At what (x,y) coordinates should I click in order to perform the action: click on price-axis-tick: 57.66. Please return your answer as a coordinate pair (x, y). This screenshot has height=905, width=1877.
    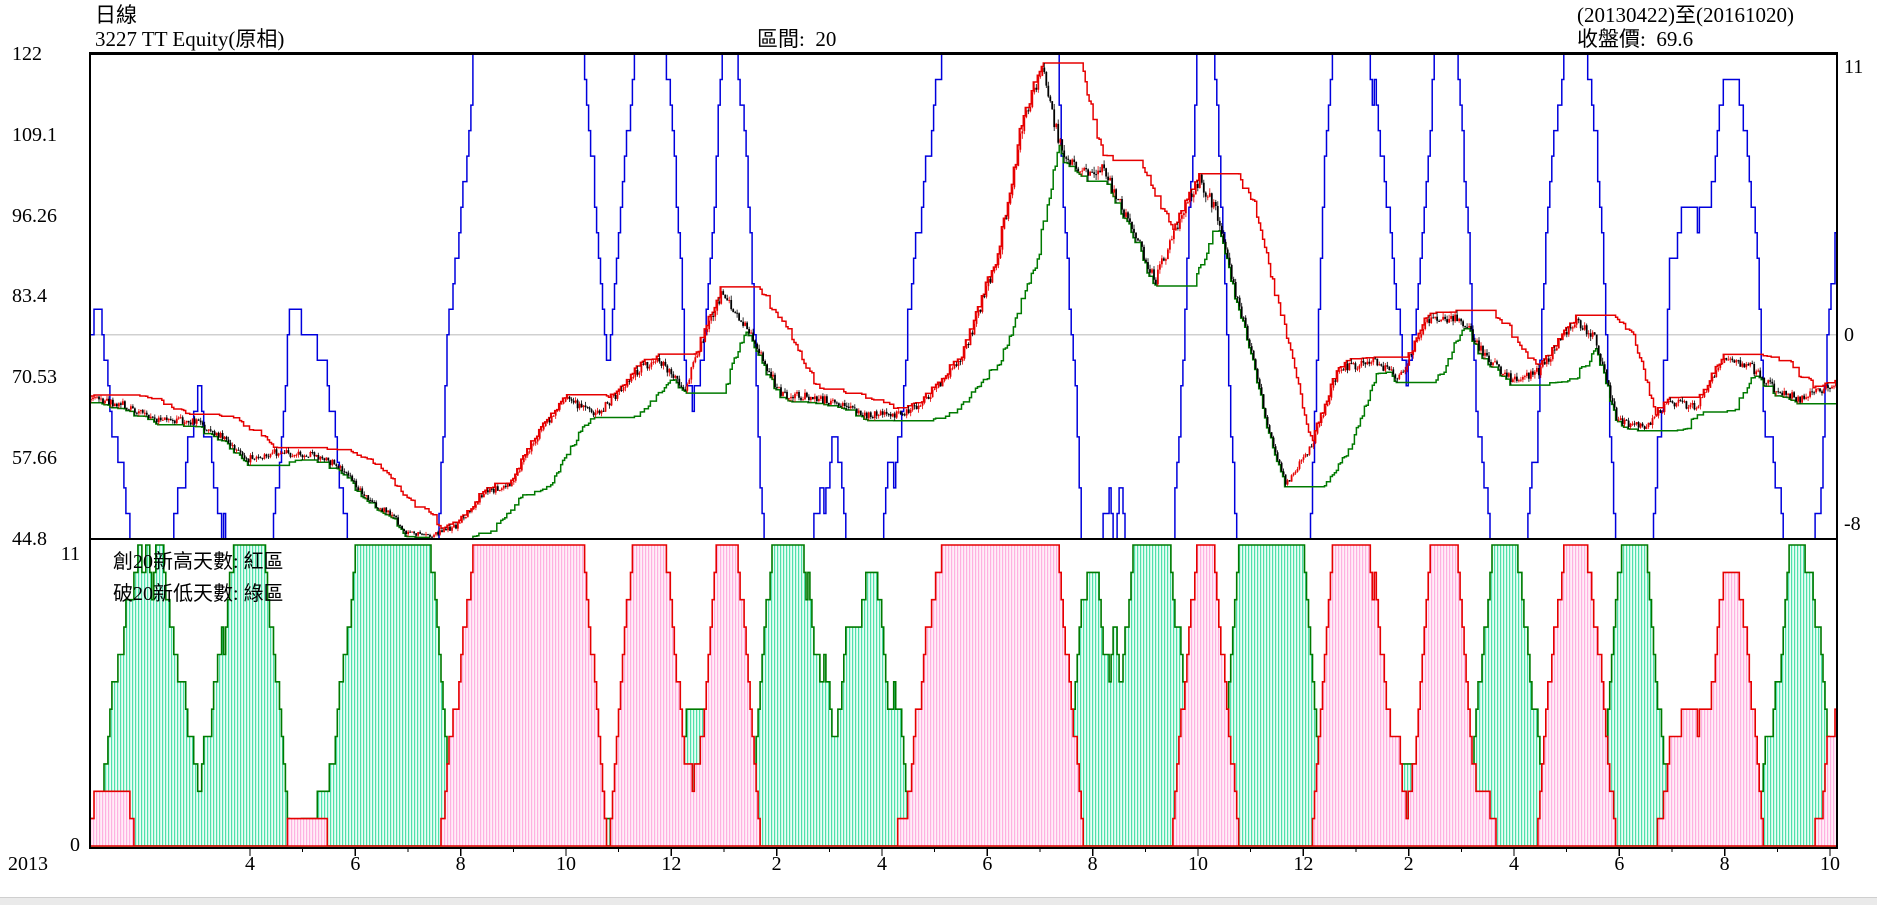
    Looking at the image, I should click on (34, 458).